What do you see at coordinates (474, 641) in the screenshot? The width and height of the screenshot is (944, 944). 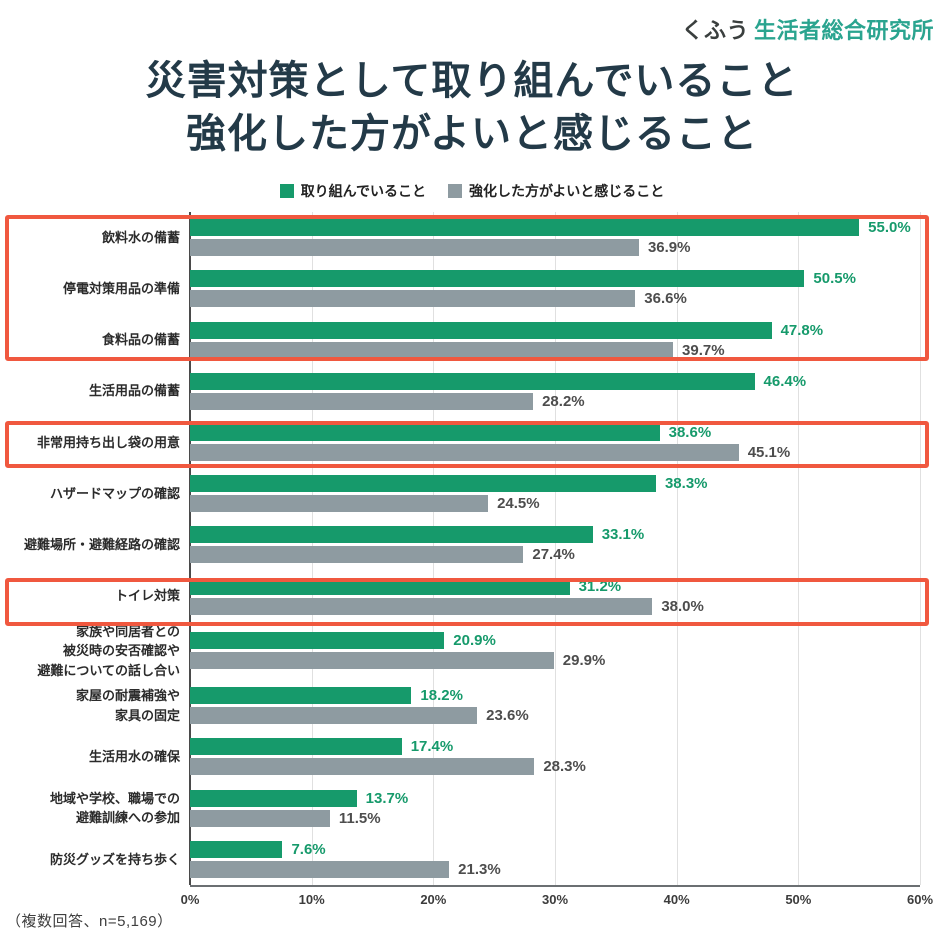 I see `value-label-current: 20.9%` at bounding box center [474, 641].